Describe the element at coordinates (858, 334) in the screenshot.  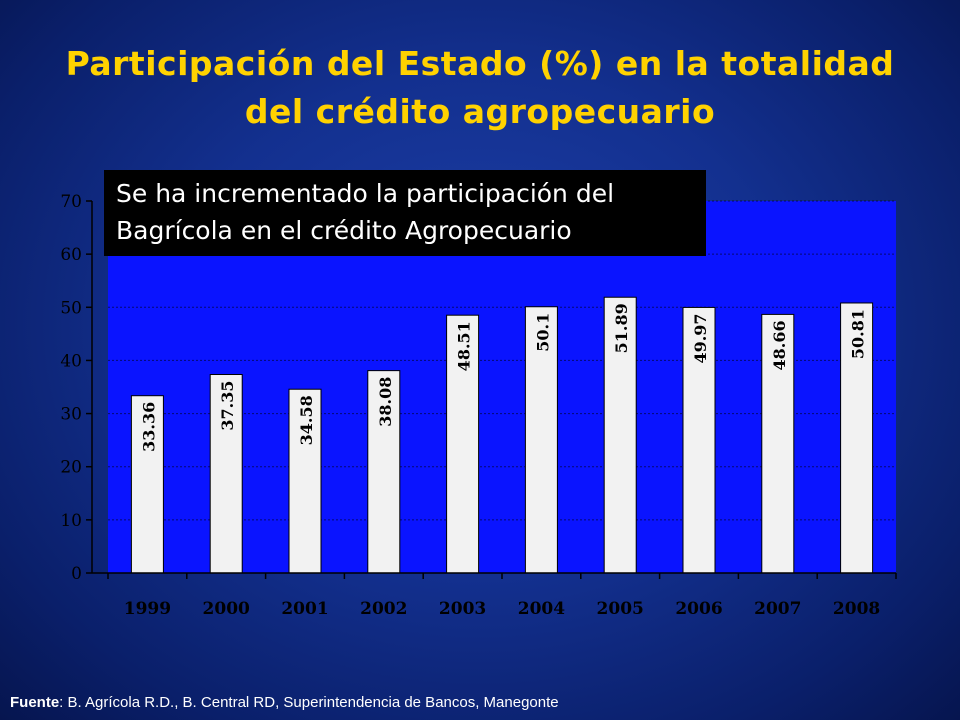
I see `data-label: 50.81` at that location.